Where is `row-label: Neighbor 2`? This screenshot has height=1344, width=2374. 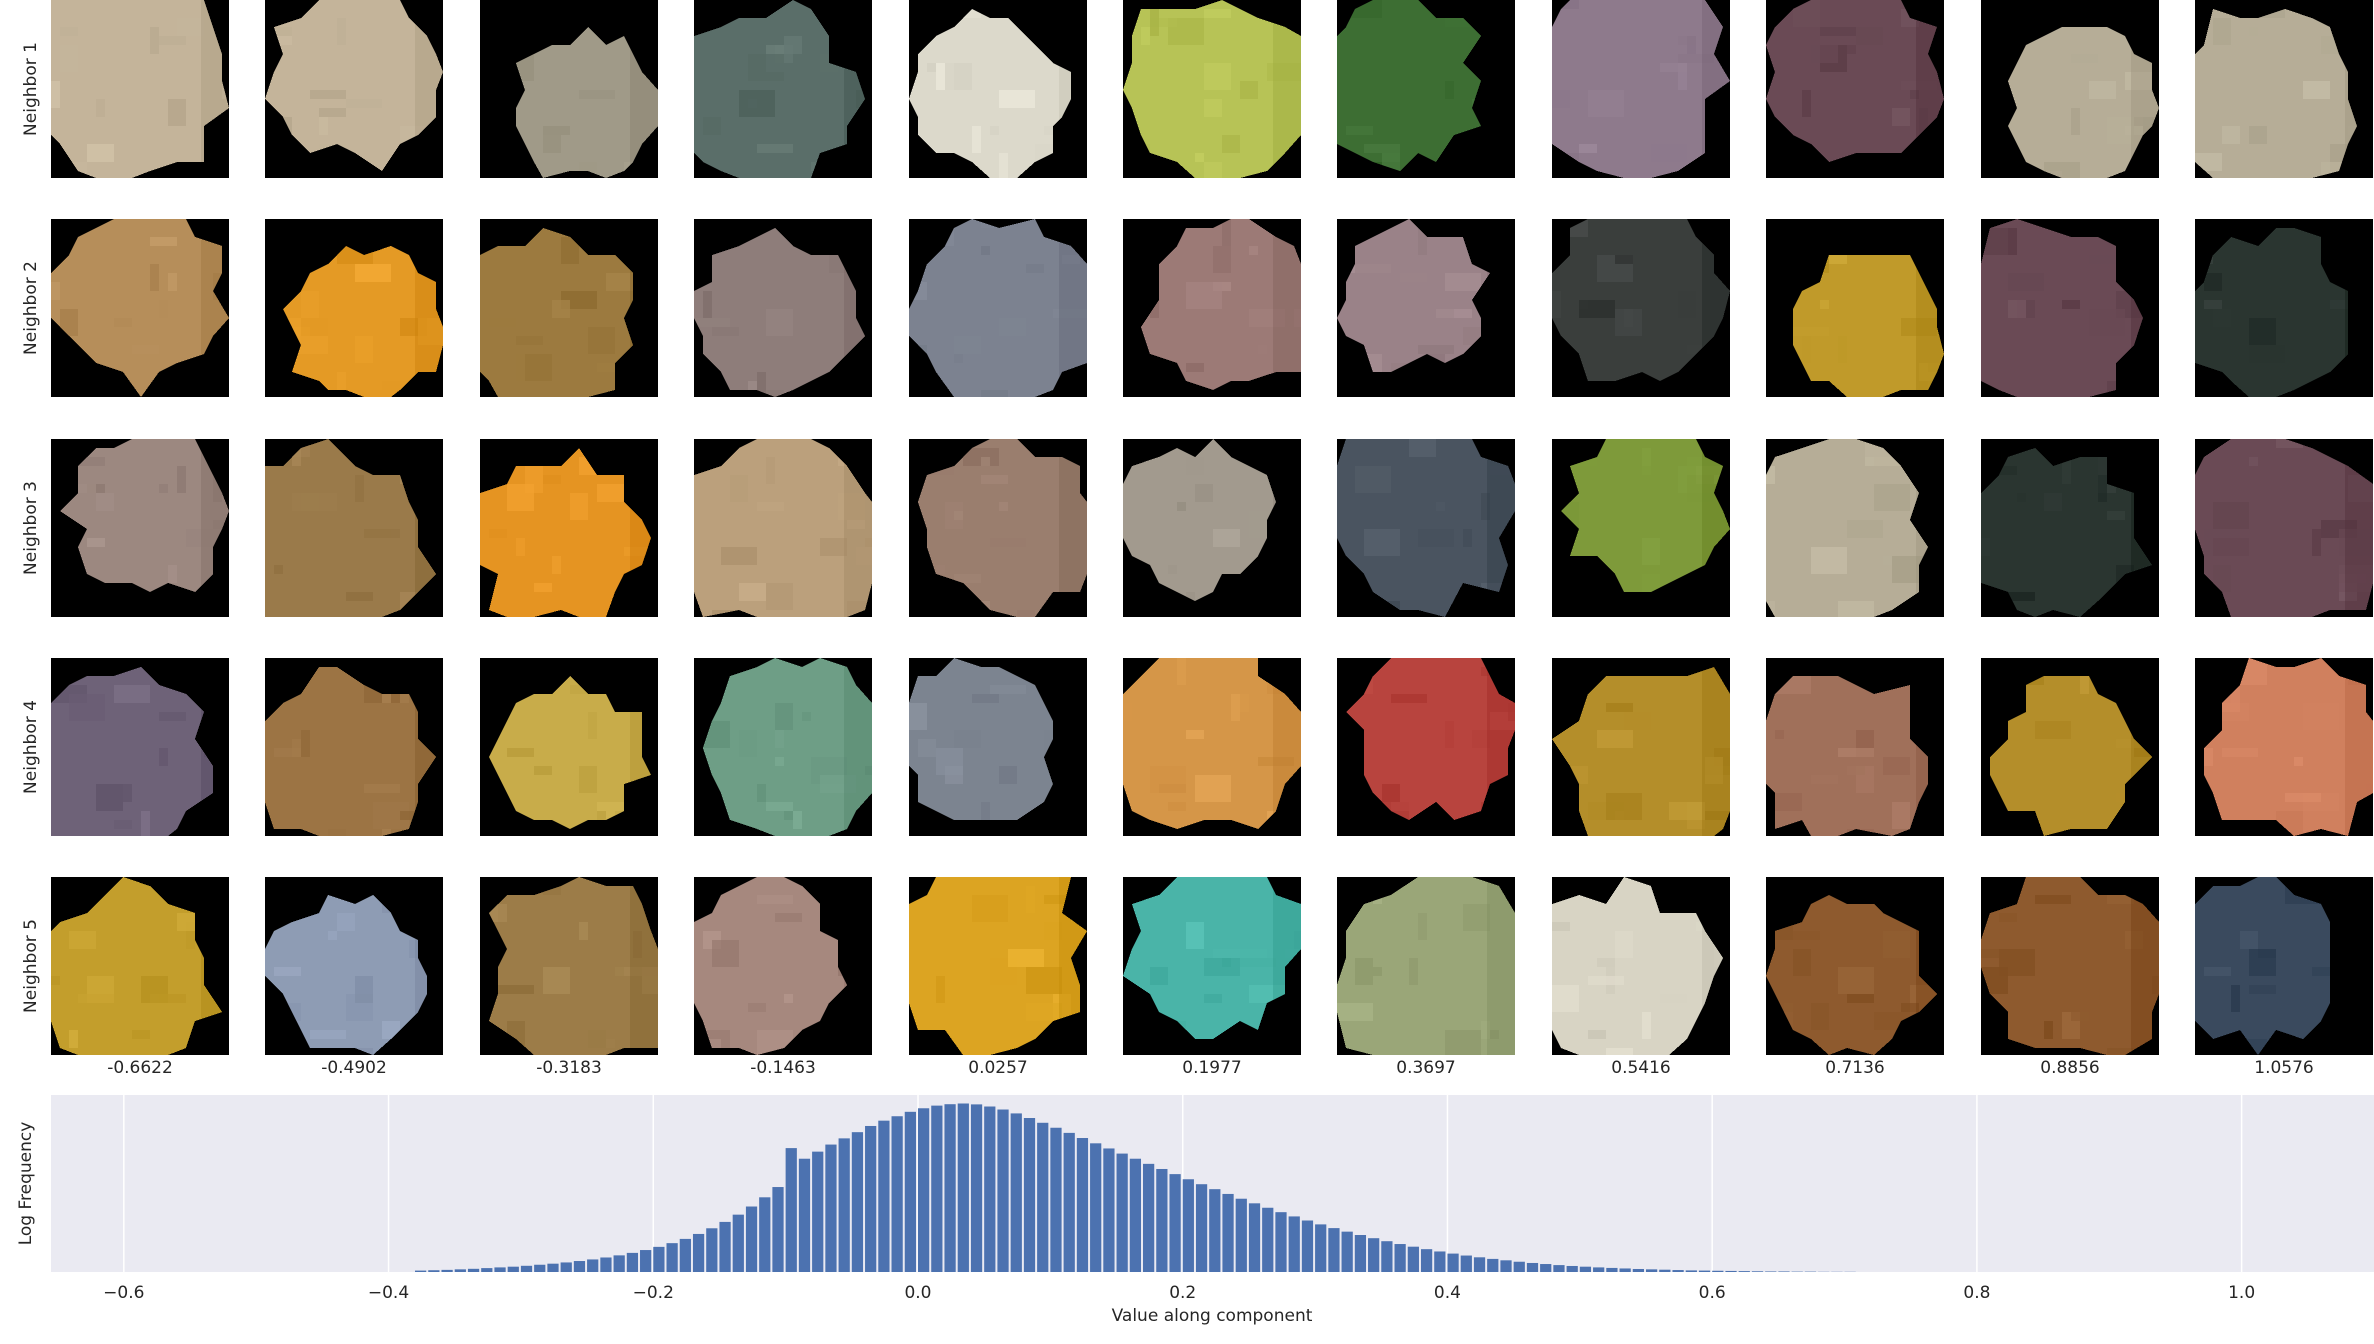
row-label: Neighbor 2 is located at coordinates (31, 308).